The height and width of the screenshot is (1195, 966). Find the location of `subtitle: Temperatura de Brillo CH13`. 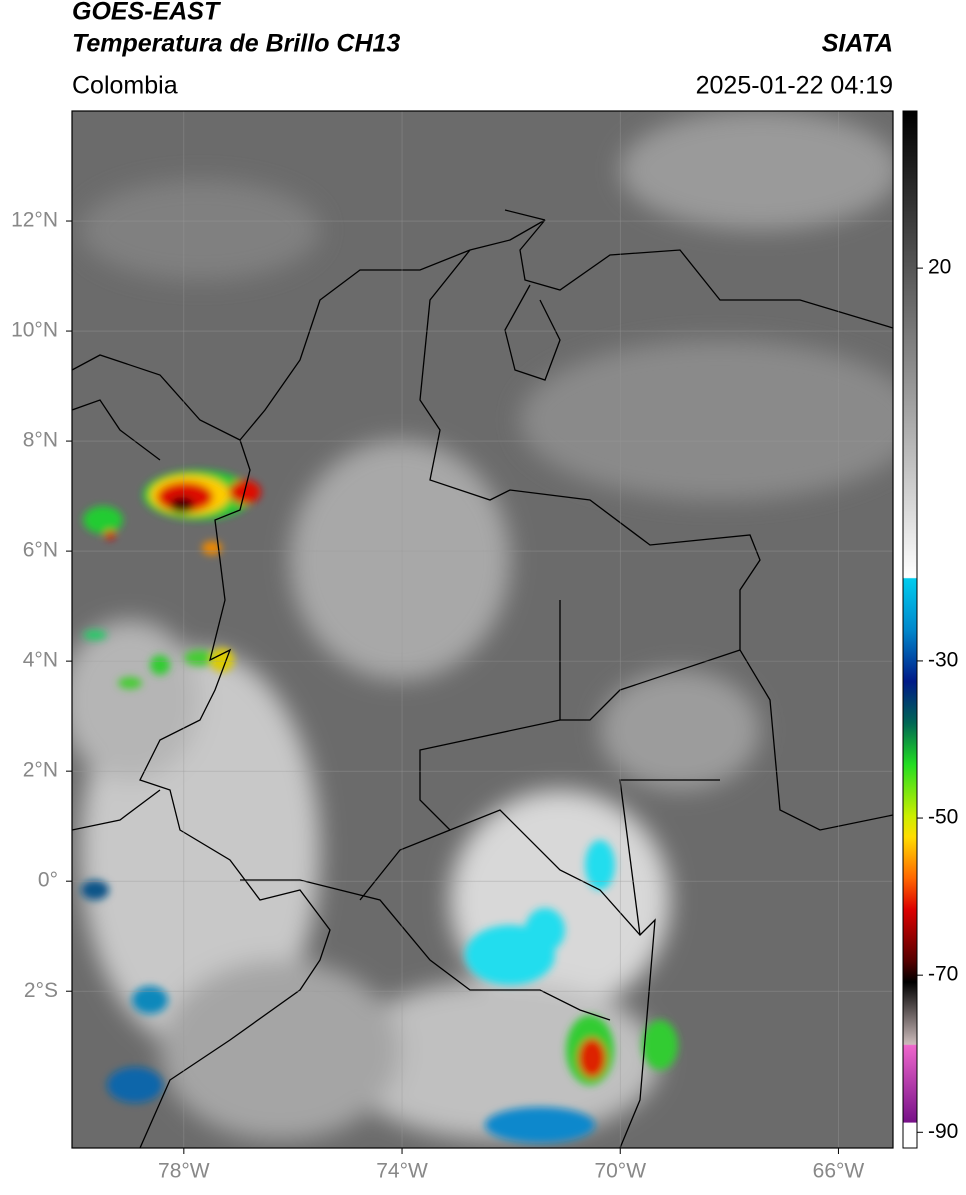

subtitle: Temperatura de Brillo CH13 is located at coordinates (236, 44).